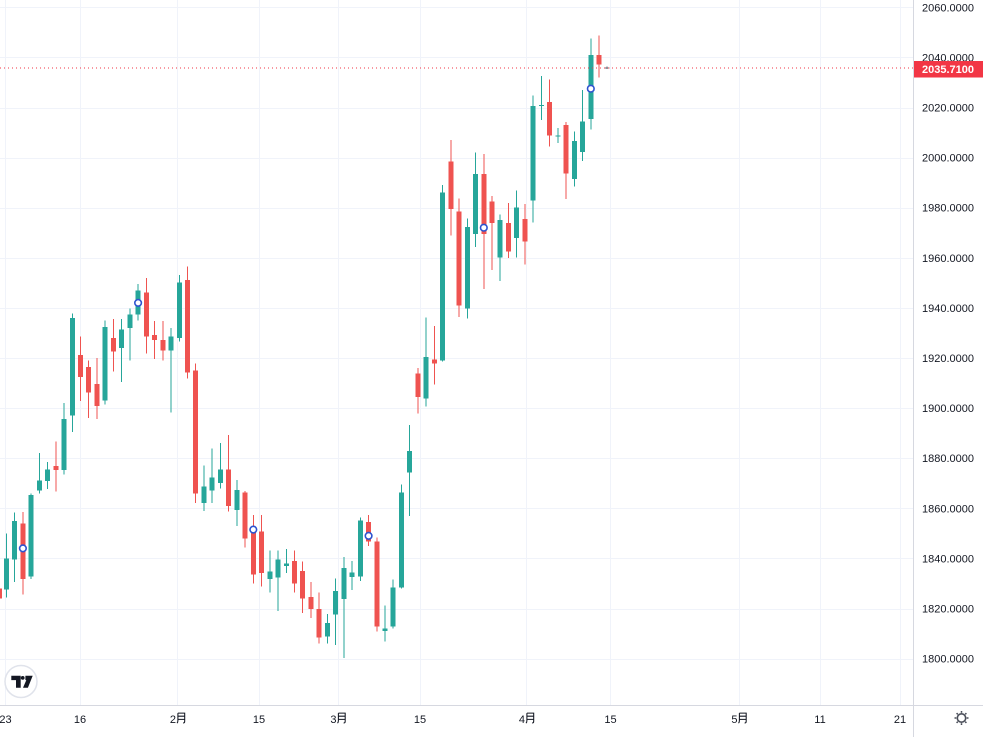 Image resolution: width=983 pixels, height=737 pixels. What do you see at coordinates (173, 720) in the screenshot?
I see `svg-text: 2` at bounding box center [173, 720].